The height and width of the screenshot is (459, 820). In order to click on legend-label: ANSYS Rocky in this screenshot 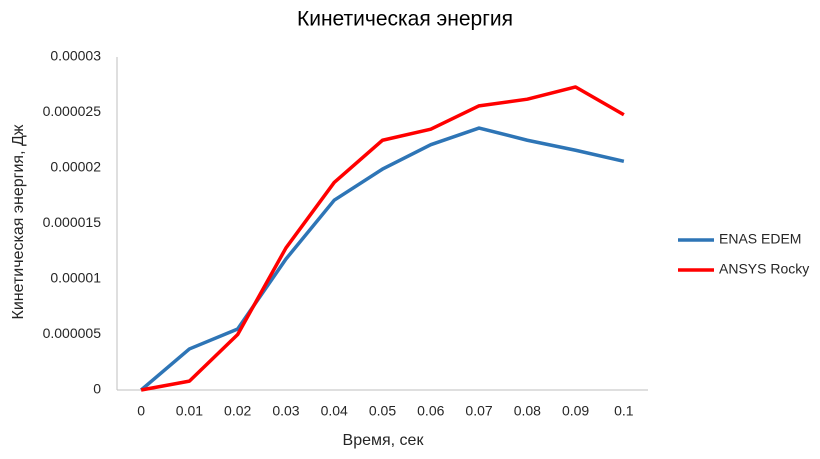, I will do `click(764, 269)`.